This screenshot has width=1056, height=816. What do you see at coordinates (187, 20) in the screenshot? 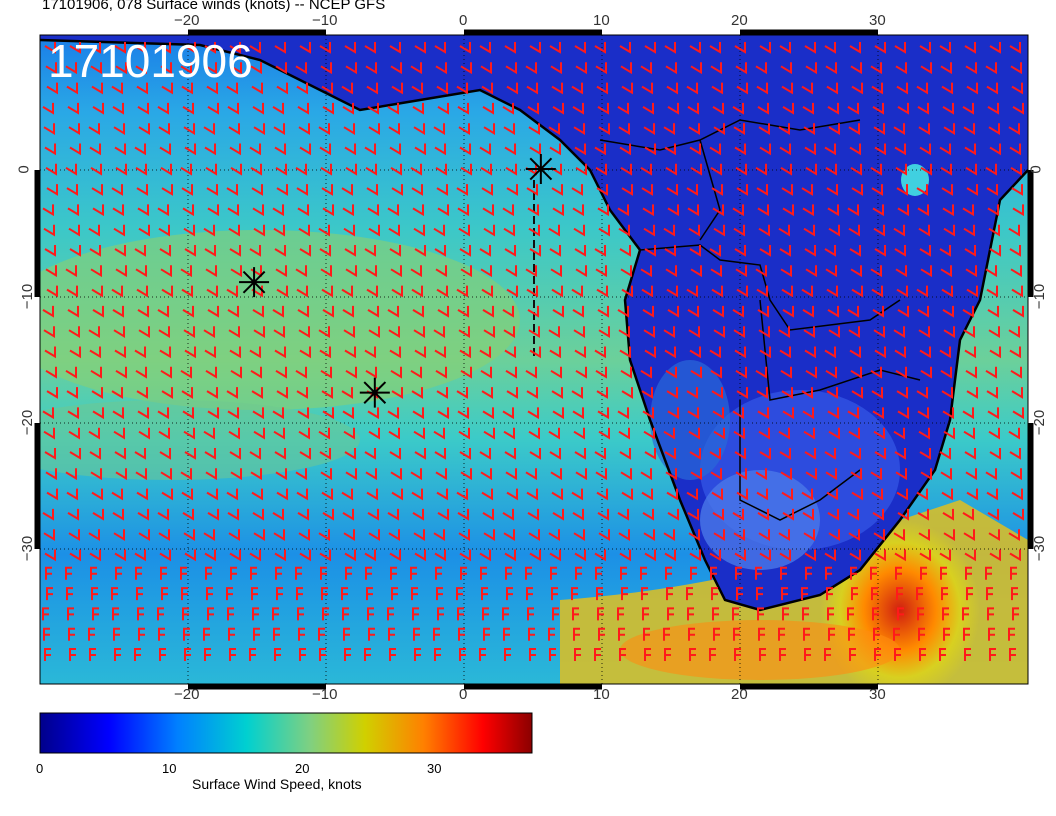
I see `top-tick-1: −20` at bounding box center [187, 20].